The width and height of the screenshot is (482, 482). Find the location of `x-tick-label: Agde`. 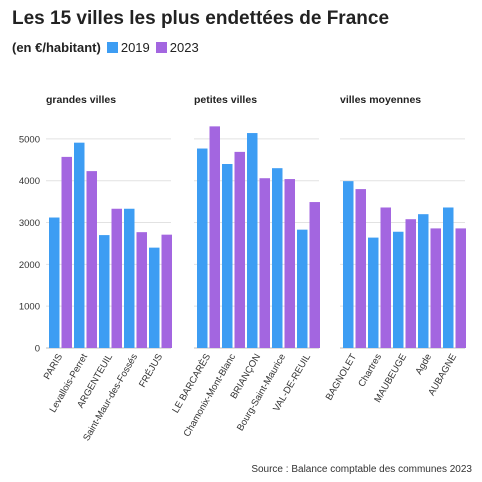

x-tick-label: Agde is located at coordinates (423, 364).